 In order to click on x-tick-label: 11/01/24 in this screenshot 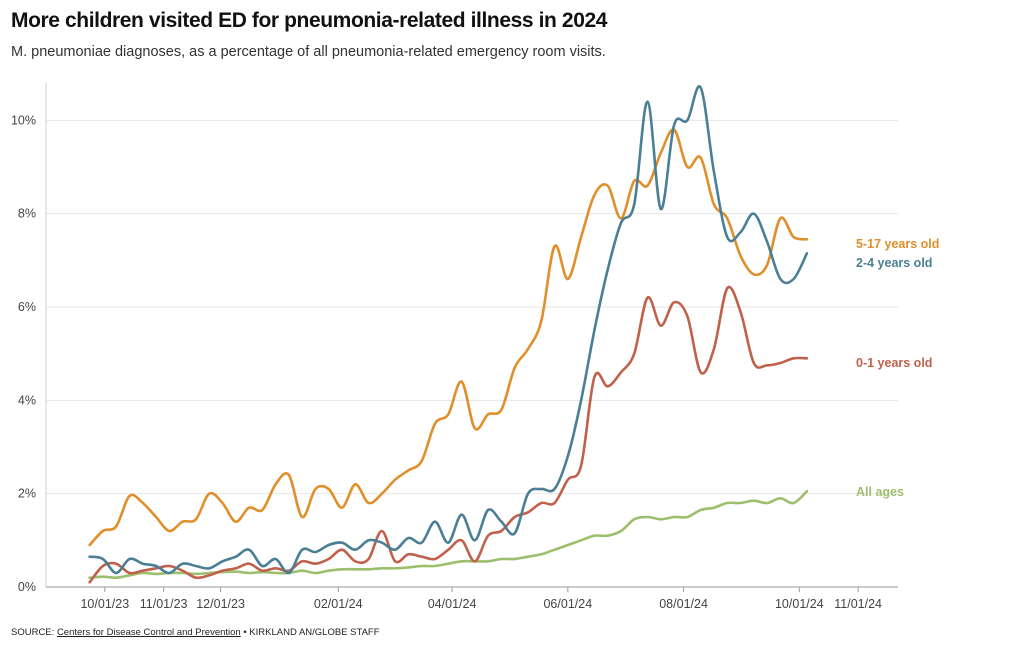, I will do `click(858, 604)`.